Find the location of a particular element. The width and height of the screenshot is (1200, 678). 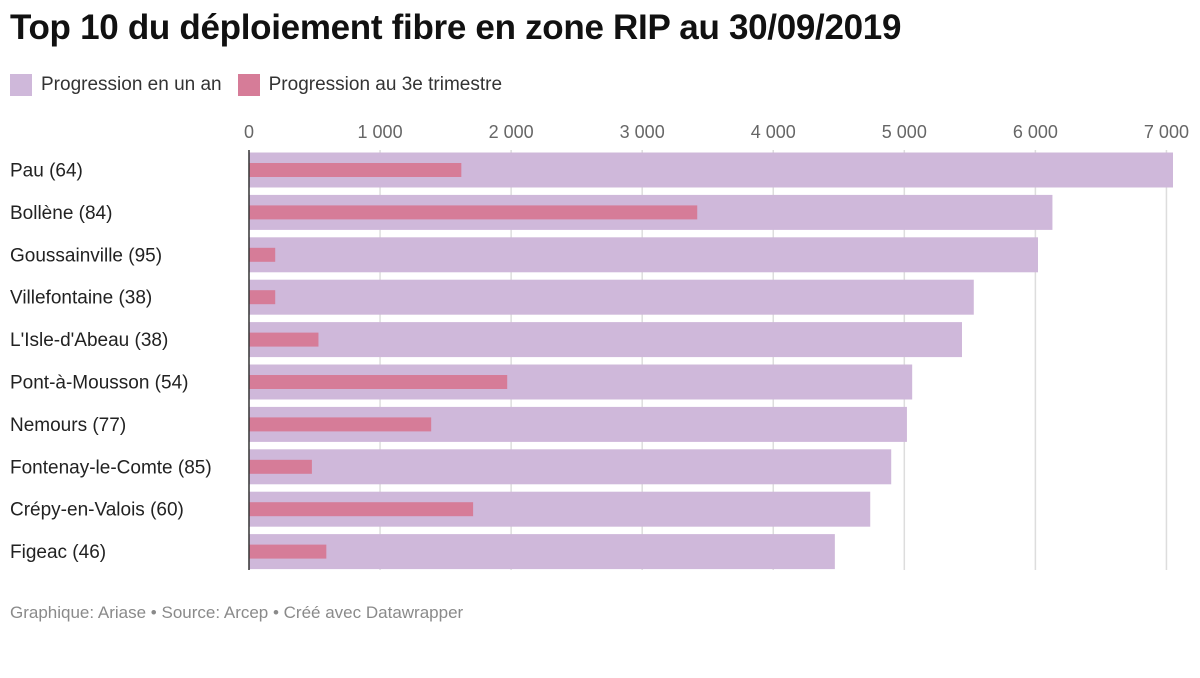

x-tick-label: 7 000 is located at coordinates (1166, 132).